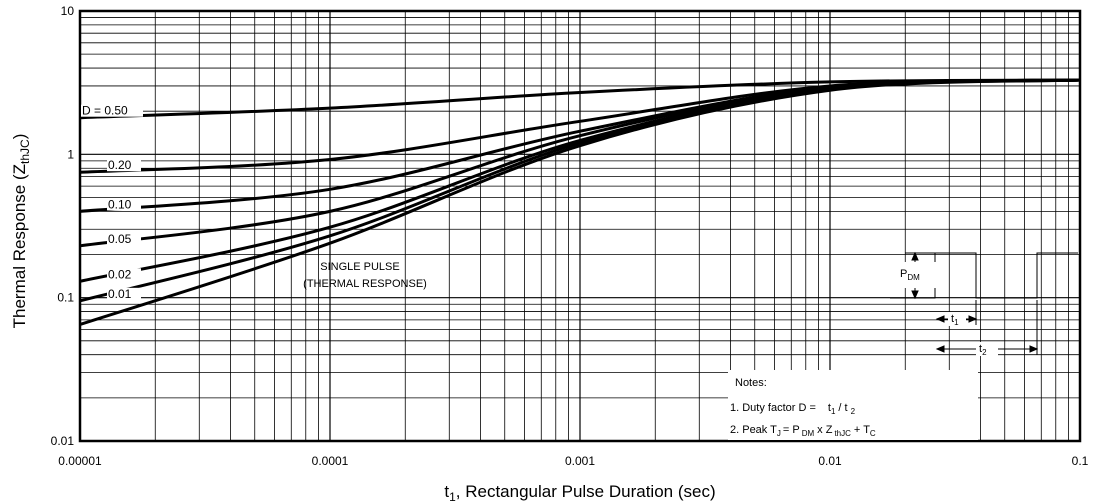 This screenshot has height=504, width=1096. Describe the element at coordinates (1080, 461) in the screenshot. I see `x-tick-label: 0.1` at that location.